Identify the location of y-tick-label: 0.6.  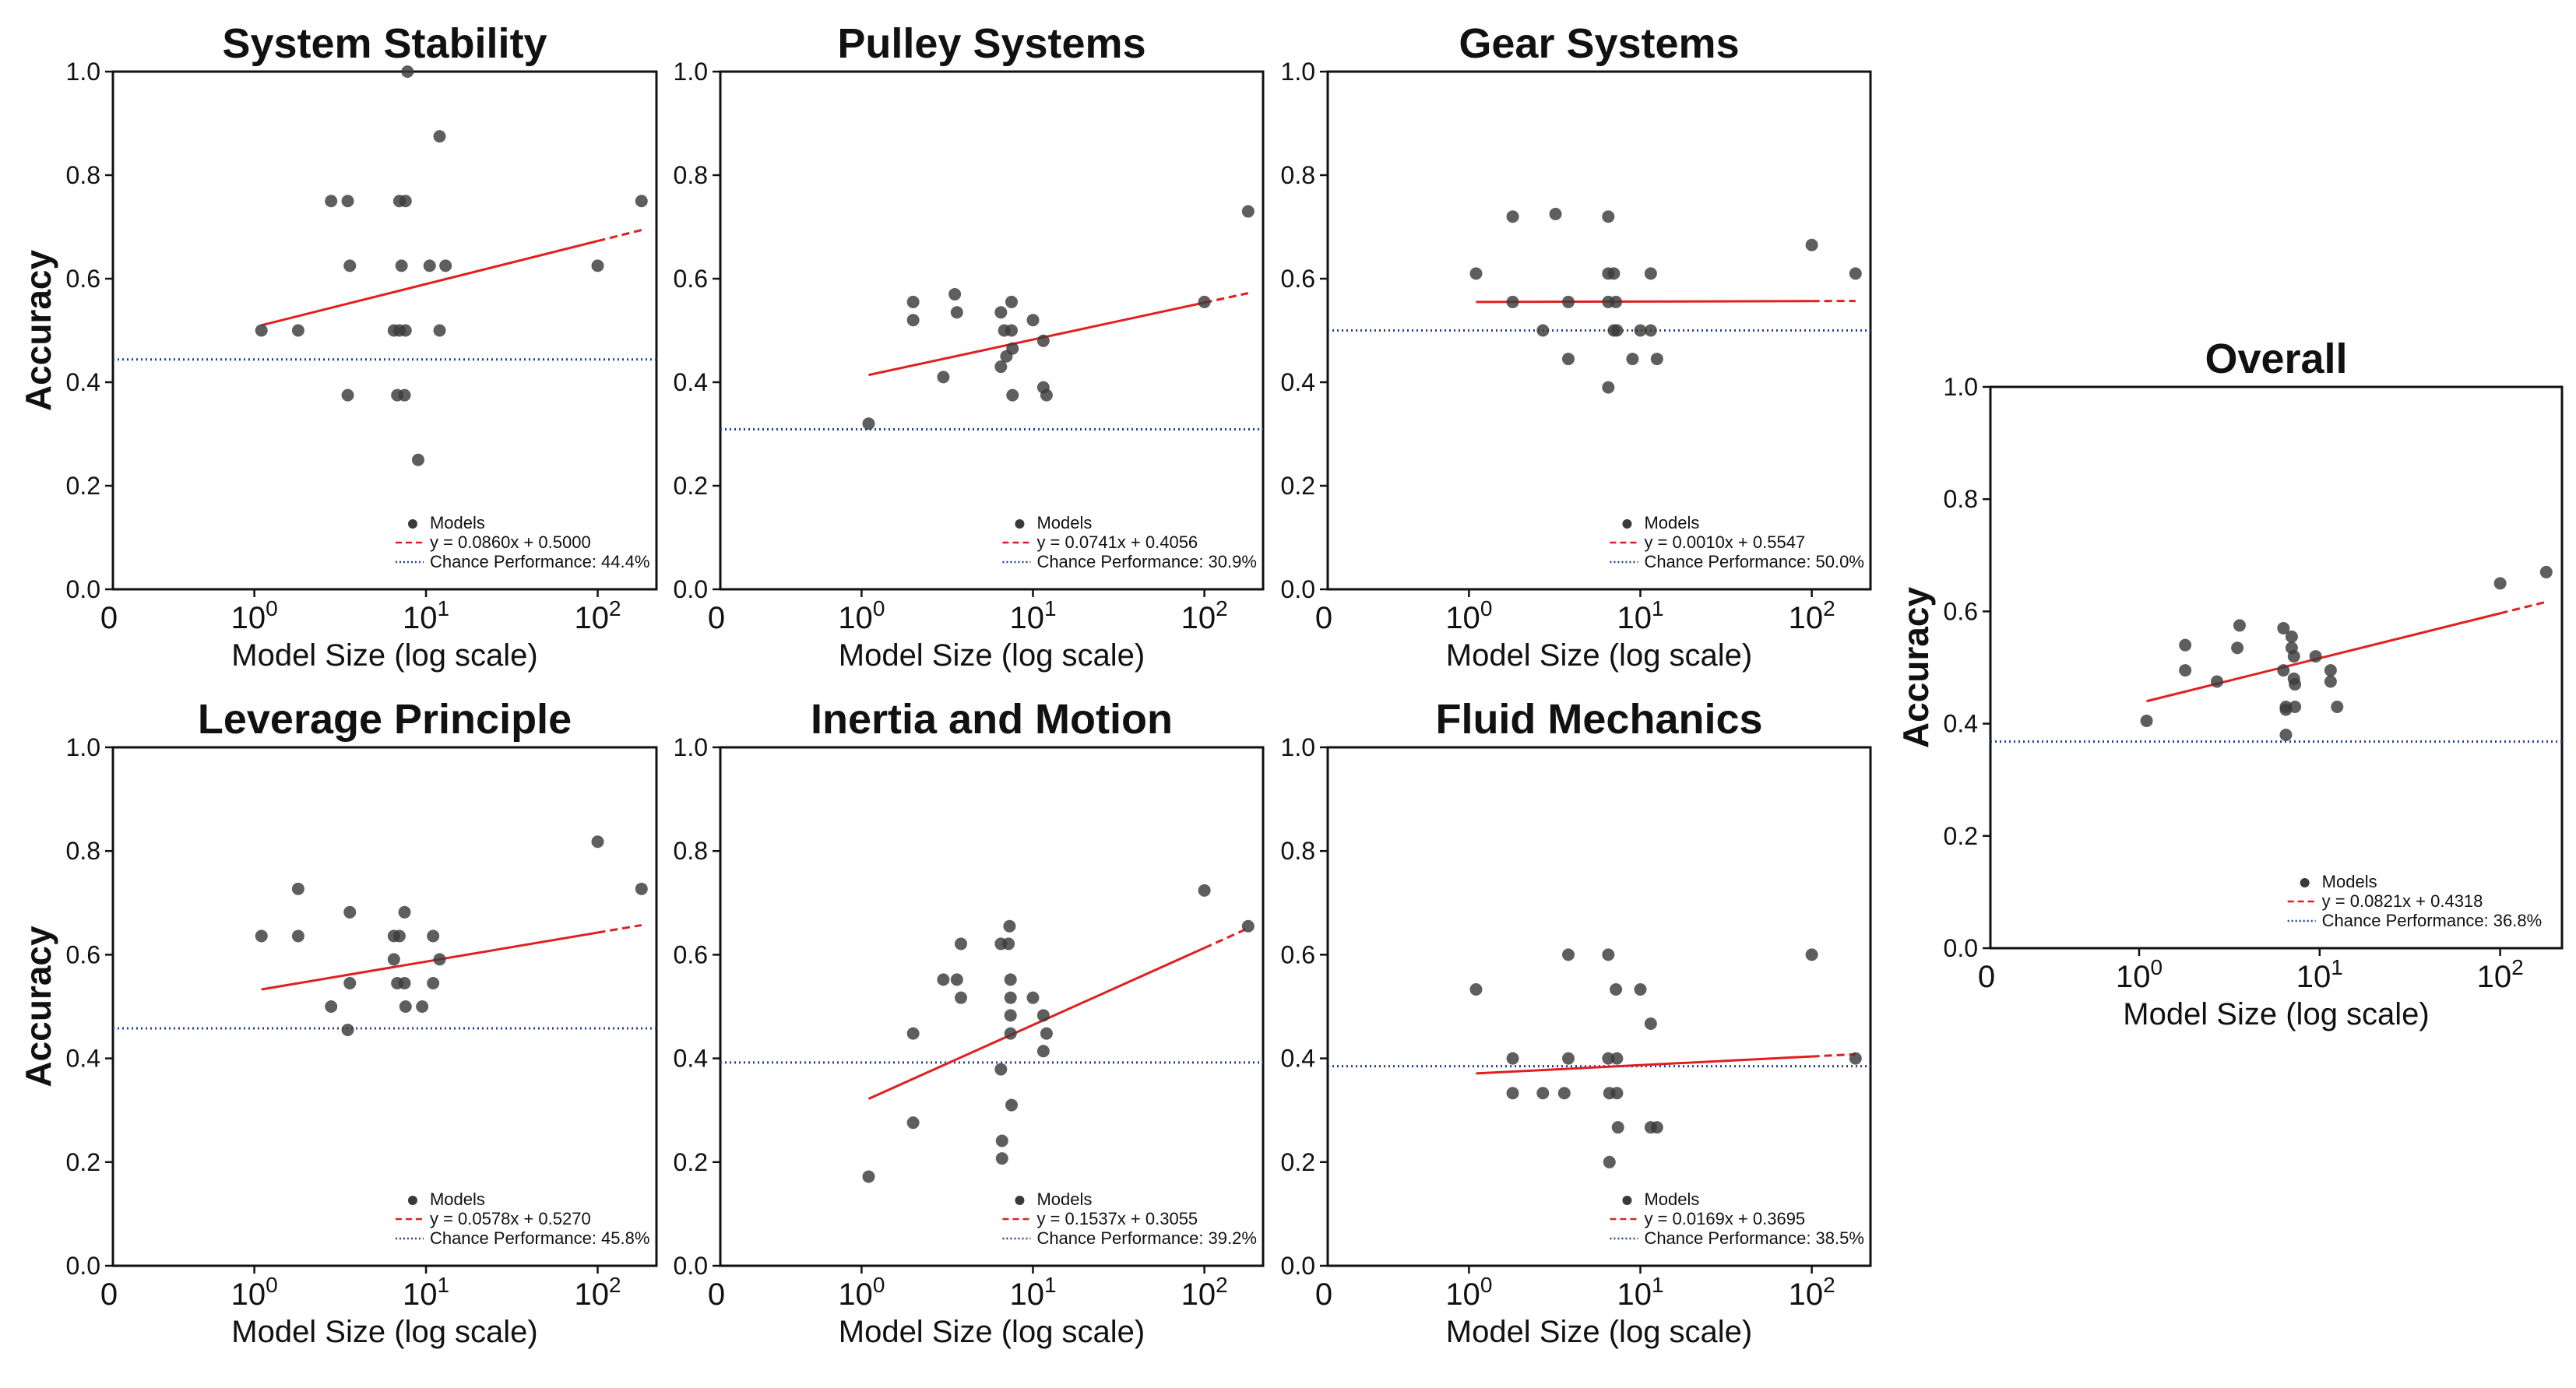
(1298, 954).